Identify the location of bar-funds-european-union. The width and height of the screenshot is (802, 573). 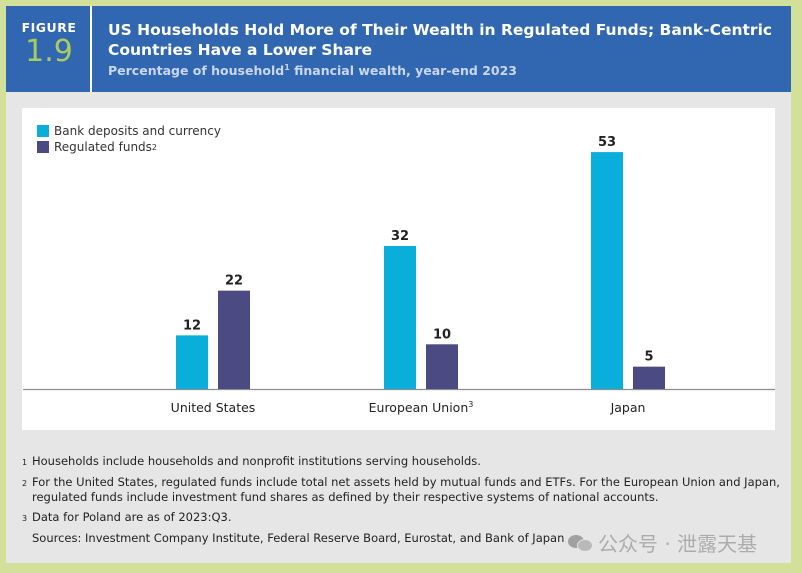
(442, 366).